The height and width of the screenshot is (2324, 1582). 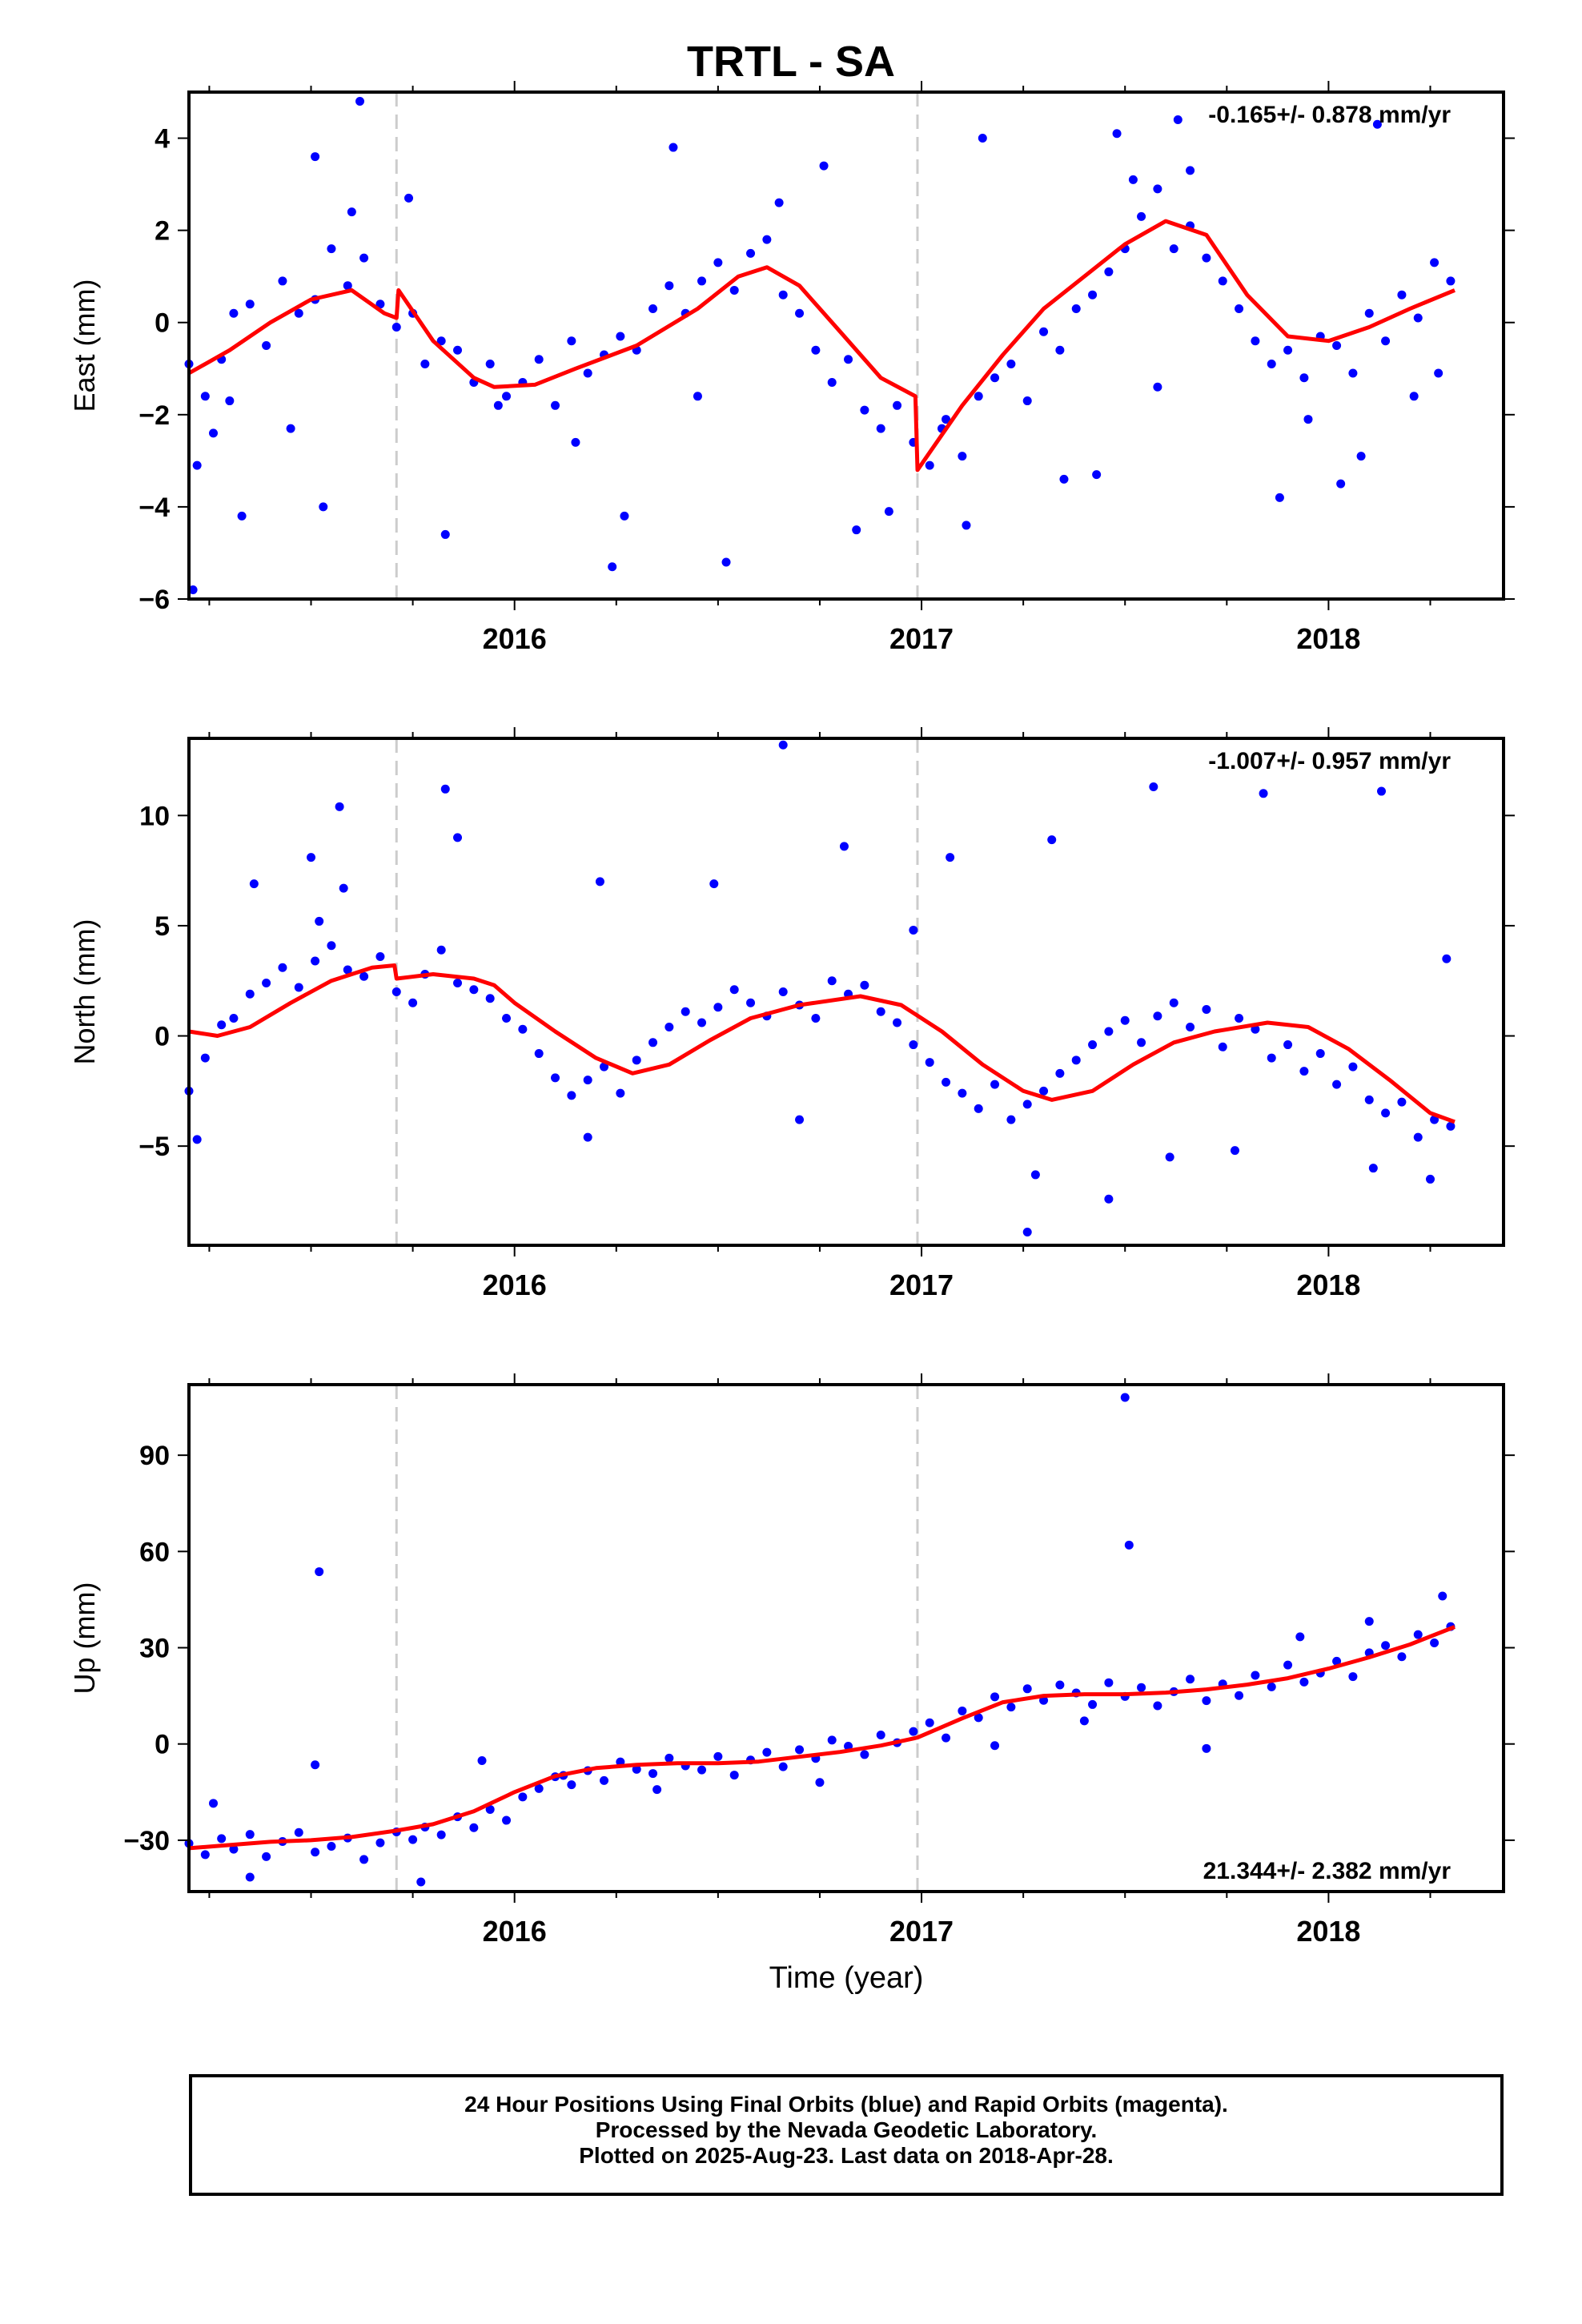 I want to click on x-axis-label: Time (year), so click(x=847, y=1978).